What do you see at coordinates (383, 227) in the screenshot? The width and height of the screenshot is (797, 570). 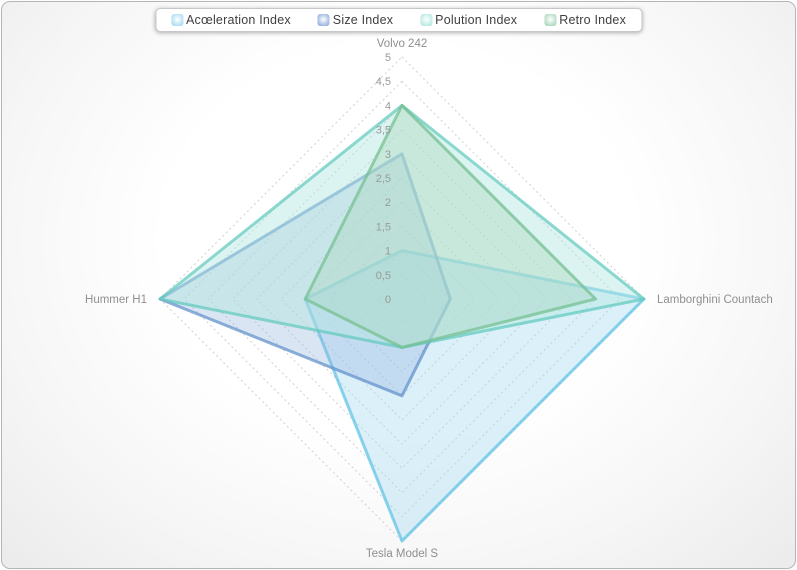 I see `tick-label: 1,5` at bounding box center [383, 227].